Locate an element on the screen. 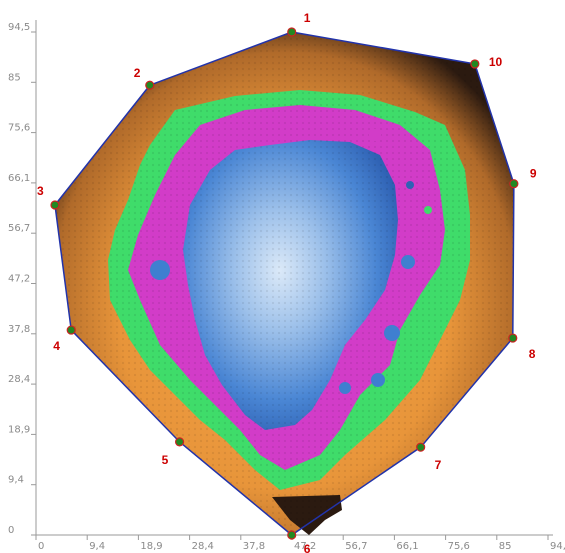  y-tick-label: 0 is located at coordinates (11, 530).